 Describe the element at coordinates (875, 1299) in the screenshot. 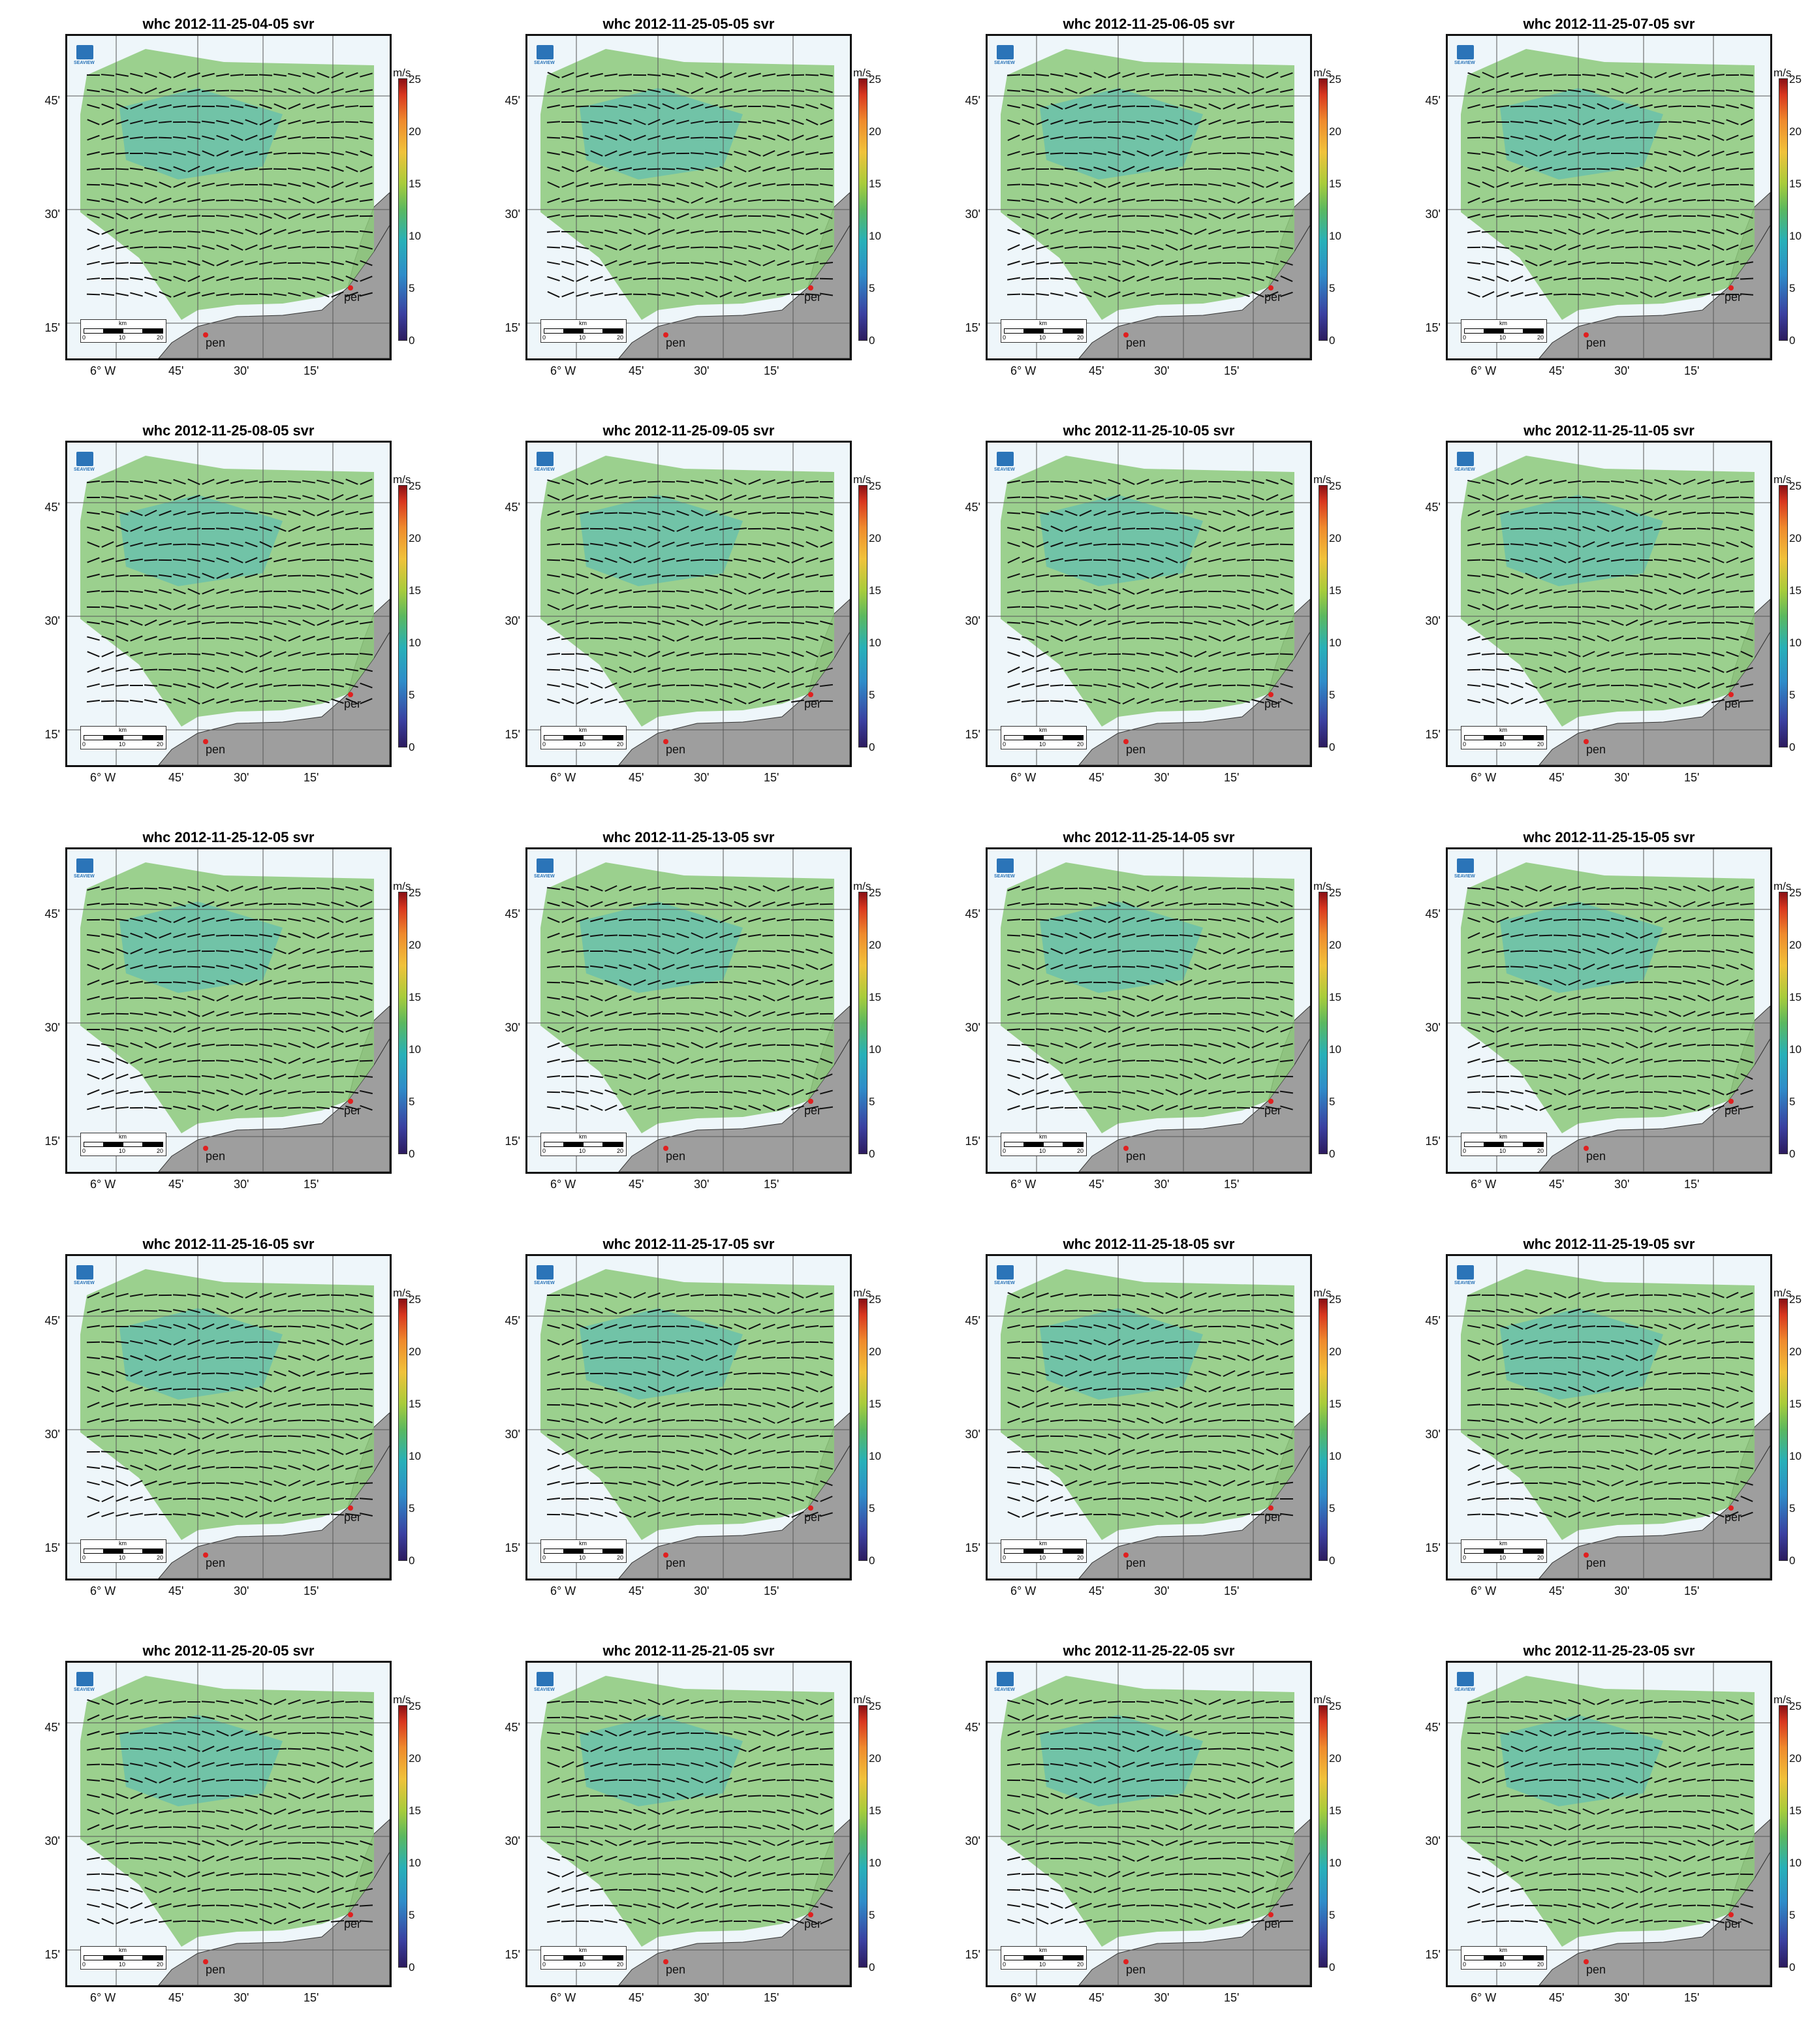

I see `colorbar-tick: 25` at that location.